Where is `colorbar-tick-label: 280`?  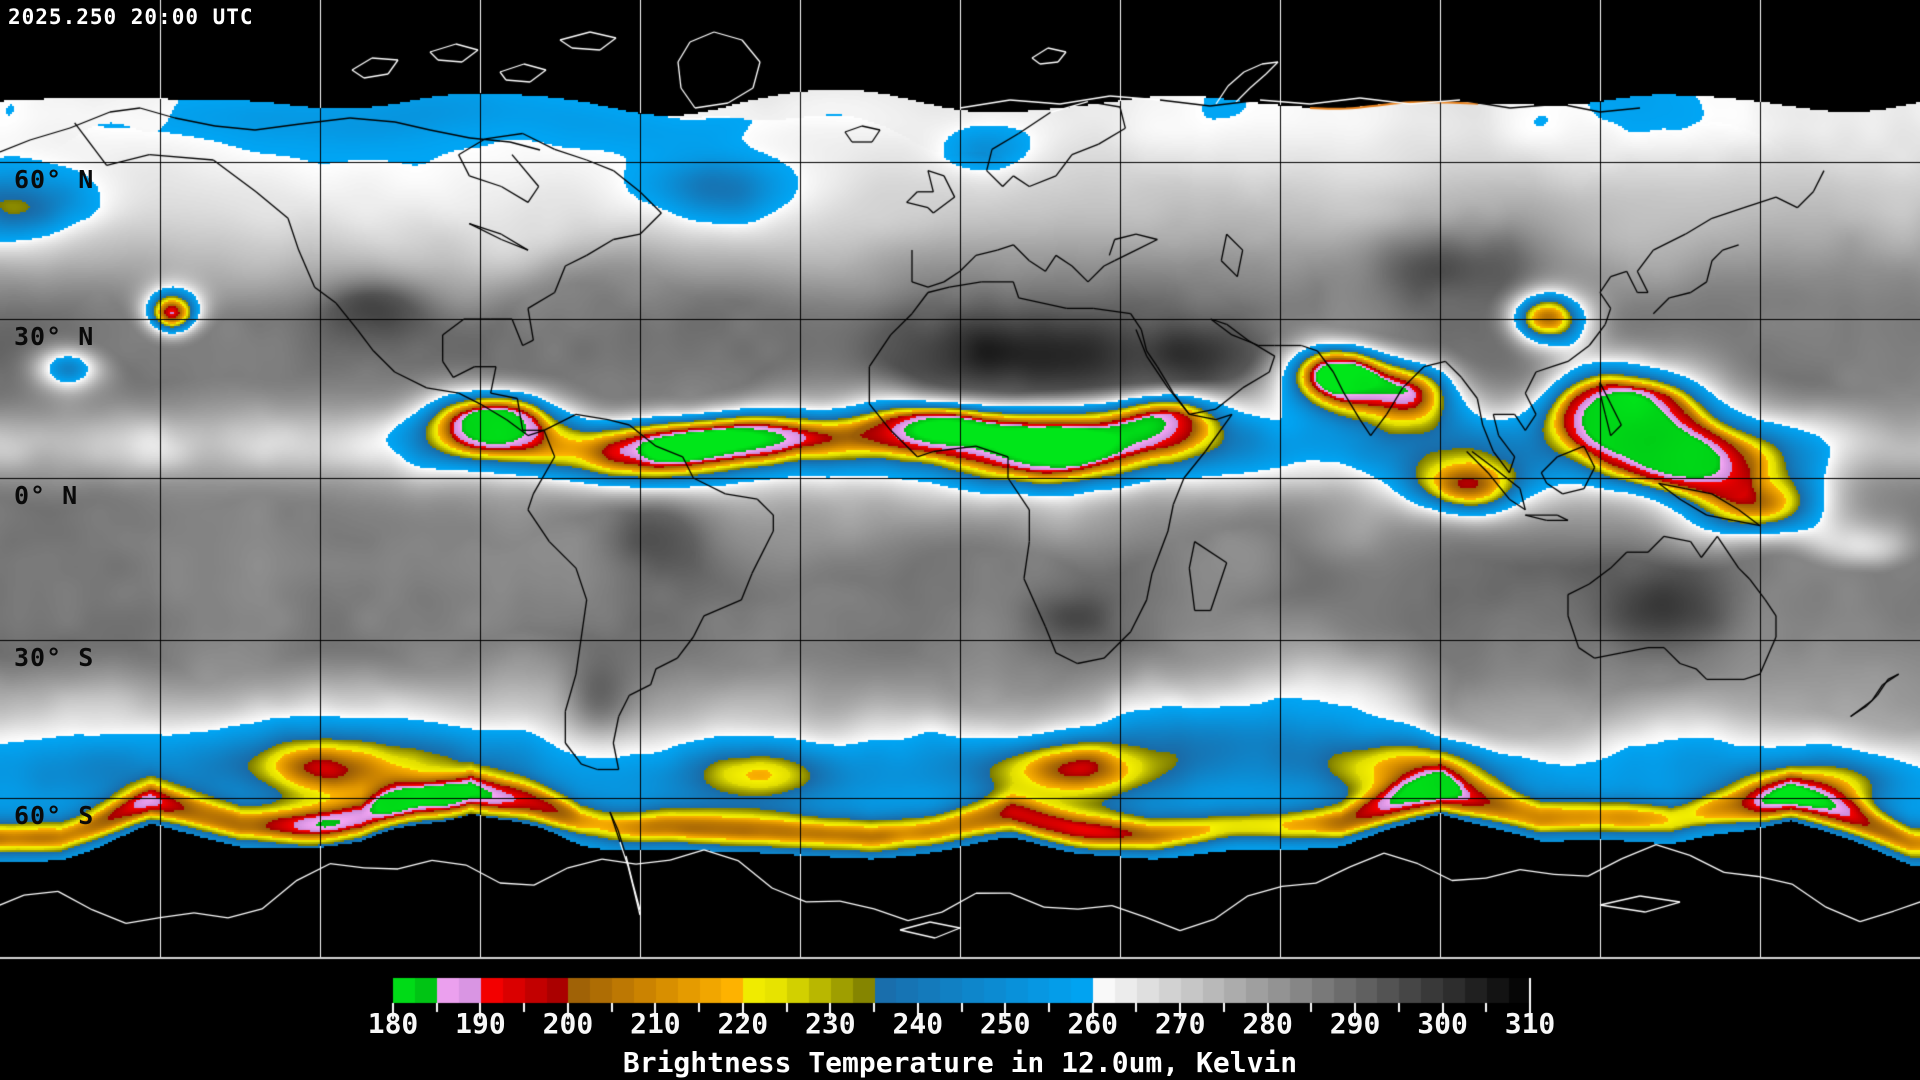
colorbar-tick-label: 280 is located at coordinates (1267, 1023).